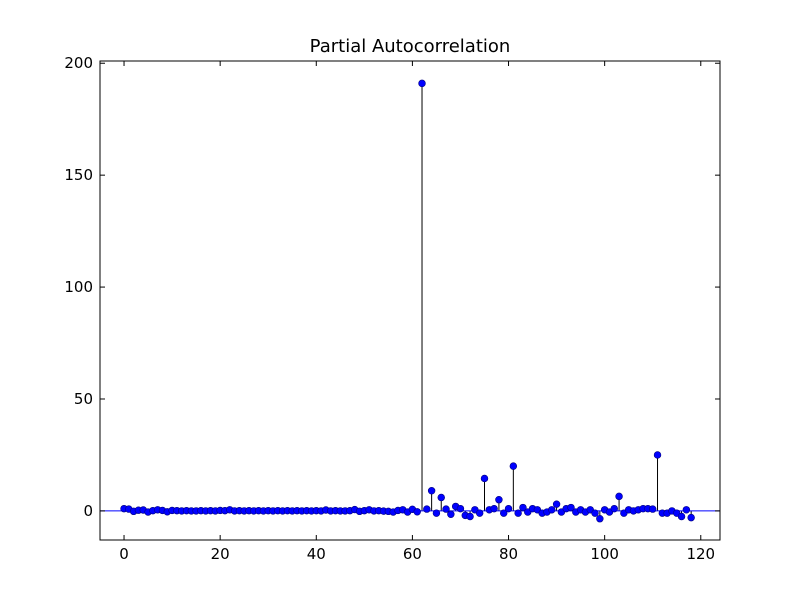 This screenshot has width=800, height=600. I want to click on y-tick-label: 50, so click(83, 399).